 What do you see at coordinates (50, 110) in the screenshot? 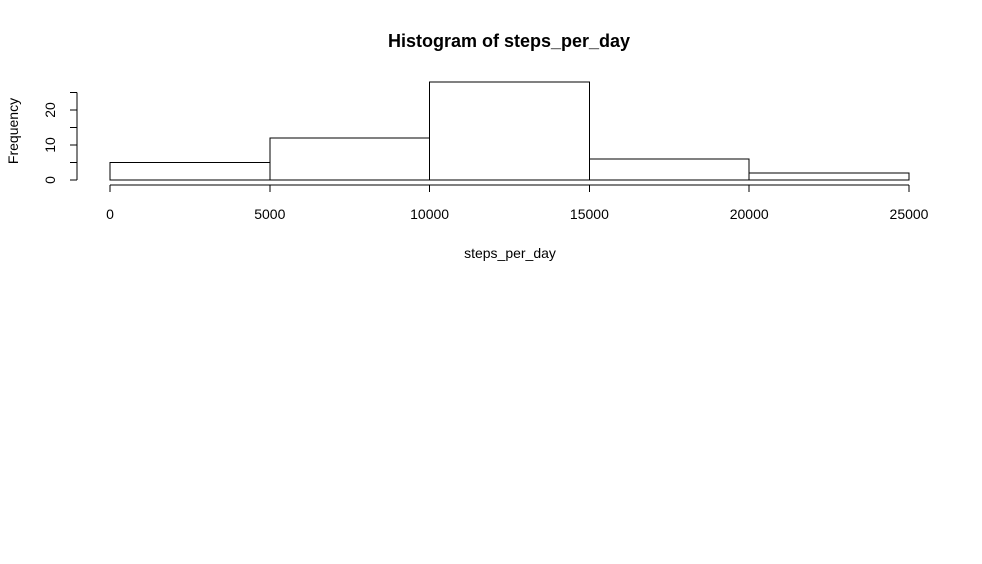
I see `y-tick-label: 20` at bounding box center [50, 110].